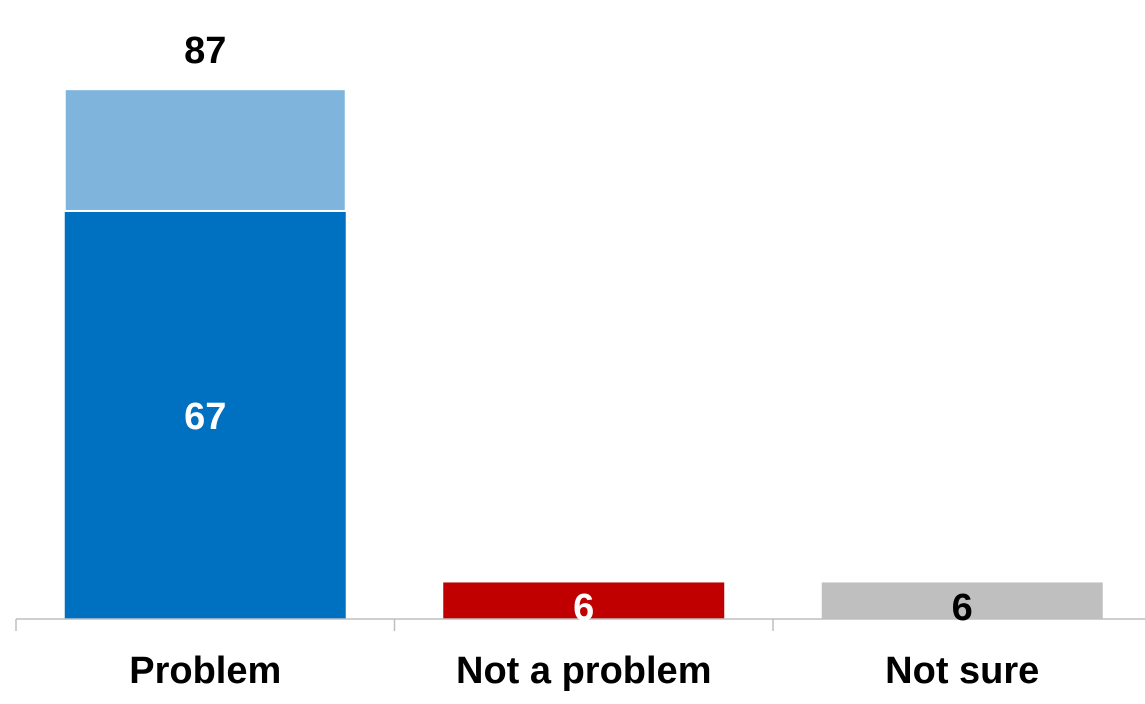 The width and height of the screenshot is (1145, 704). What do you see at coordinates (583, 608) in the screenshot?
I see `data-label-not-a-problem: 6` at bounding box center [583, 608].